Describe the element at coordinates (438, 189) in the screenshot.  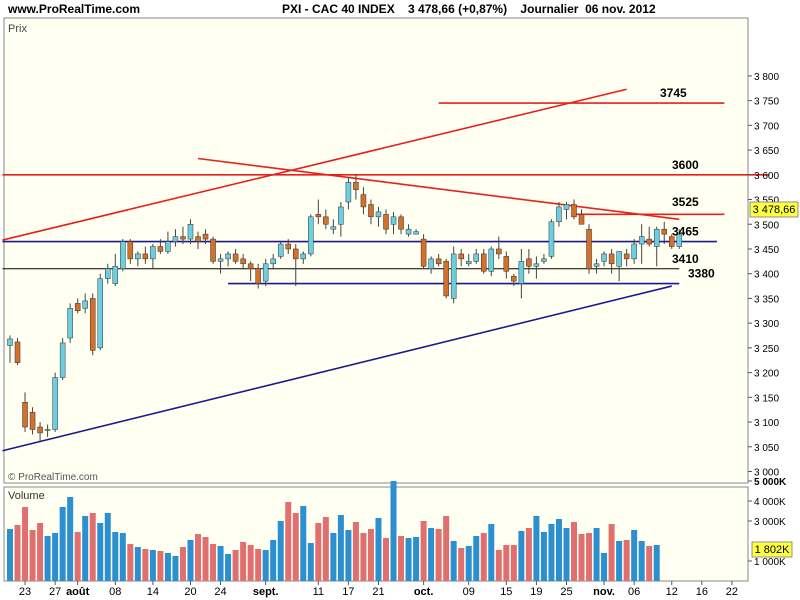
I see `trendline-red-resistance` at that location.